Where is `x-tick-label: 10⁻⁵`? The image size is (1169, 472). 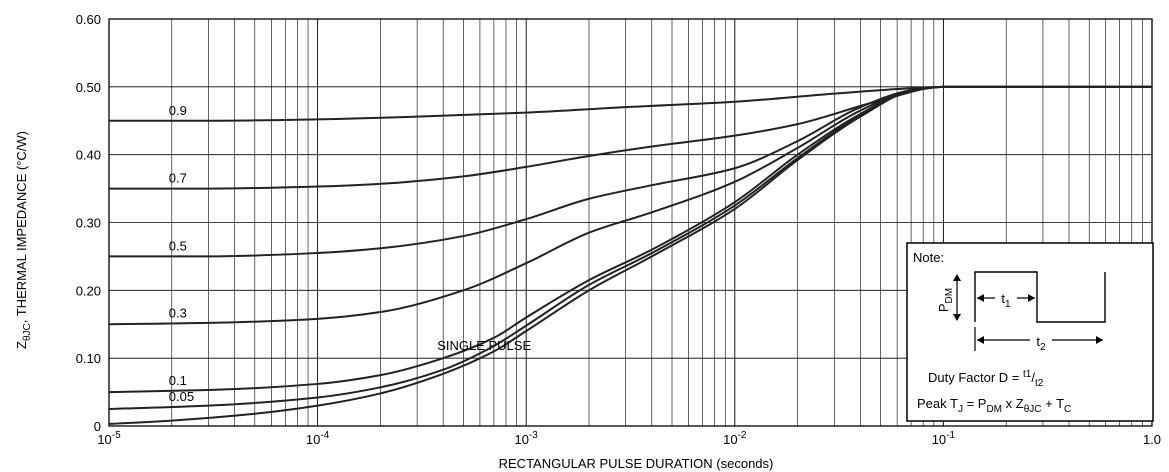
x-tick-label: 10⁻⁵ is located at coordinates (109, 438).